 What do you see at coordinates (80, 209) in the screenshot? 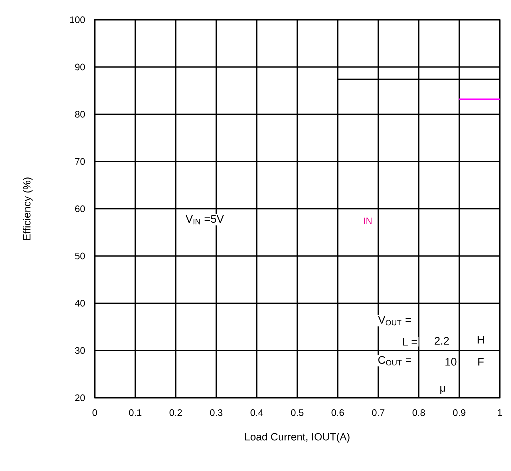
I see `y-tick-label: 60` at bounding box center [80, 209].